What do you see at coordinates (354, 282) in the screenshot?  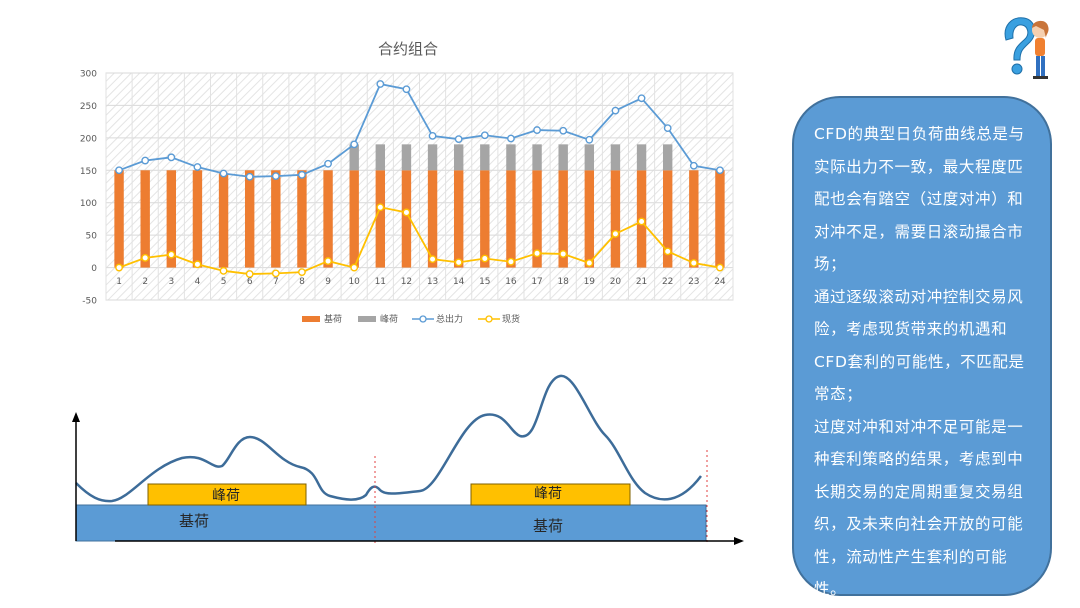 I see `x-tick-label: 10` at bounding box center [354, 282].